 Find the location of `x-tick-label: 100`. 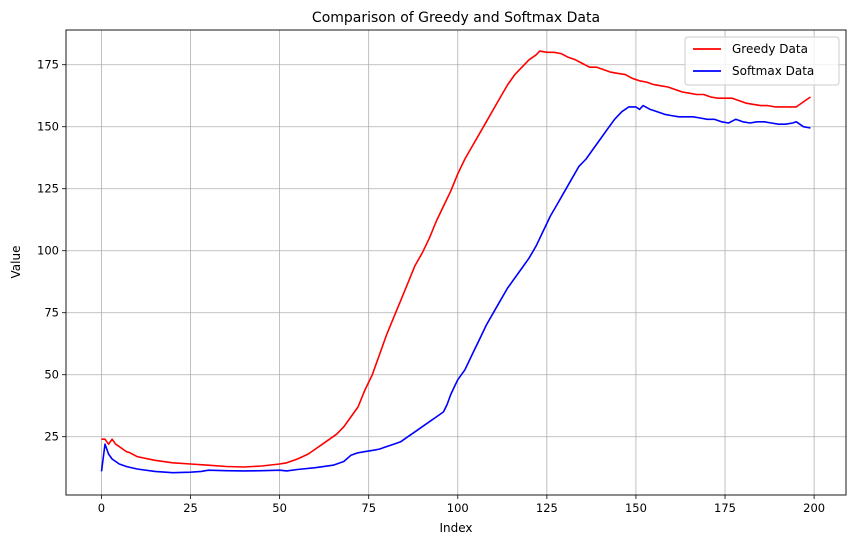

x-tick-label: 100 is located at coordinates (458, 508).